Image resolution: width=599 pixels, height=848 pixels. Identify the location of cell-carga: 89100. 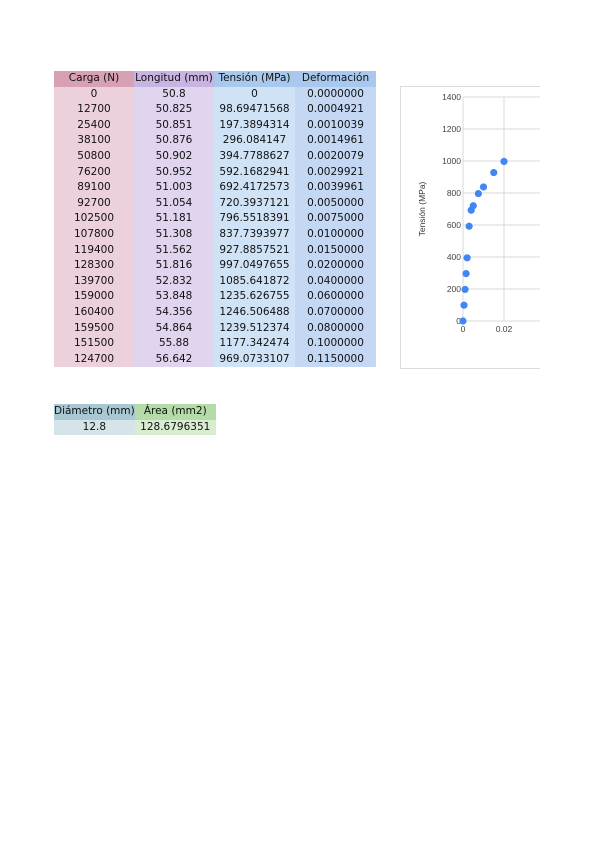
(94, 188).